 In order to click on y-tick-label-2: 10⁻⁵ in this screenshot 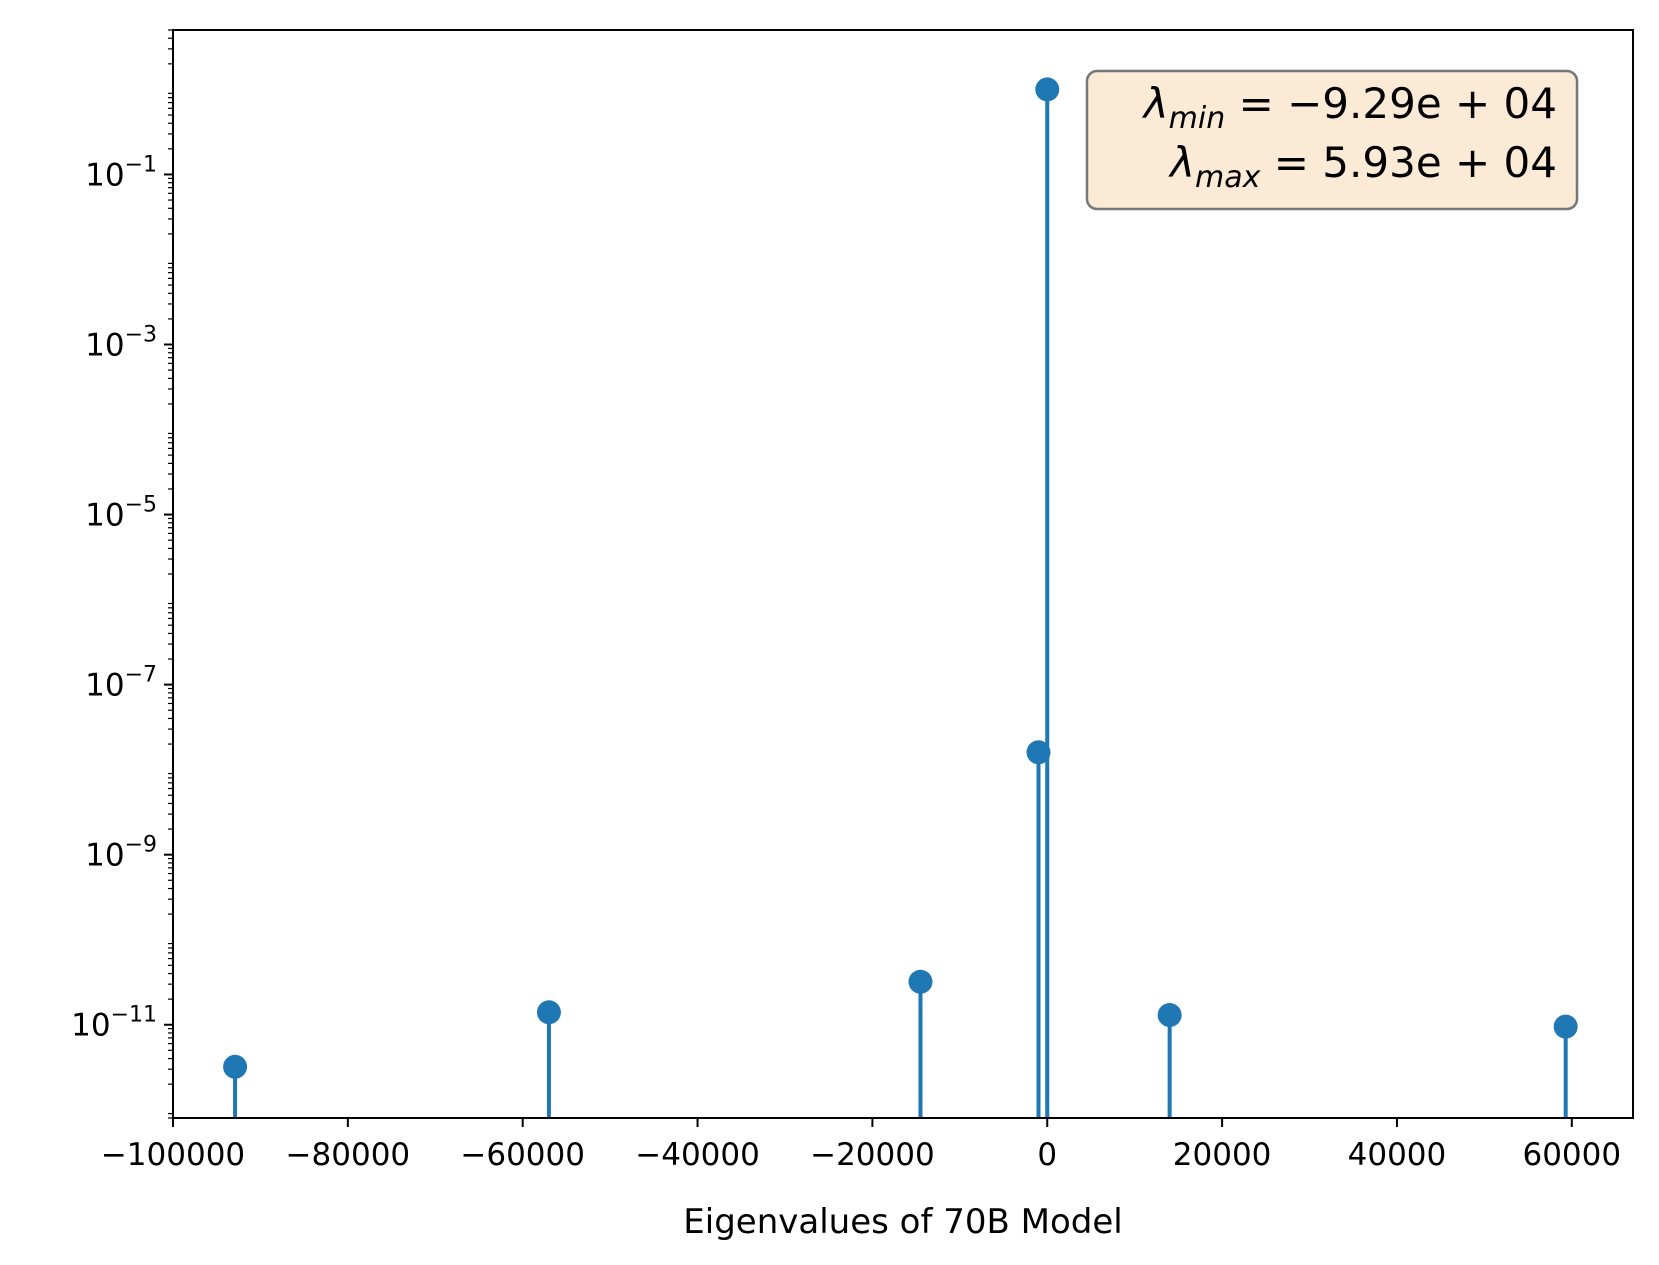, I will do `click(121, 513)`.